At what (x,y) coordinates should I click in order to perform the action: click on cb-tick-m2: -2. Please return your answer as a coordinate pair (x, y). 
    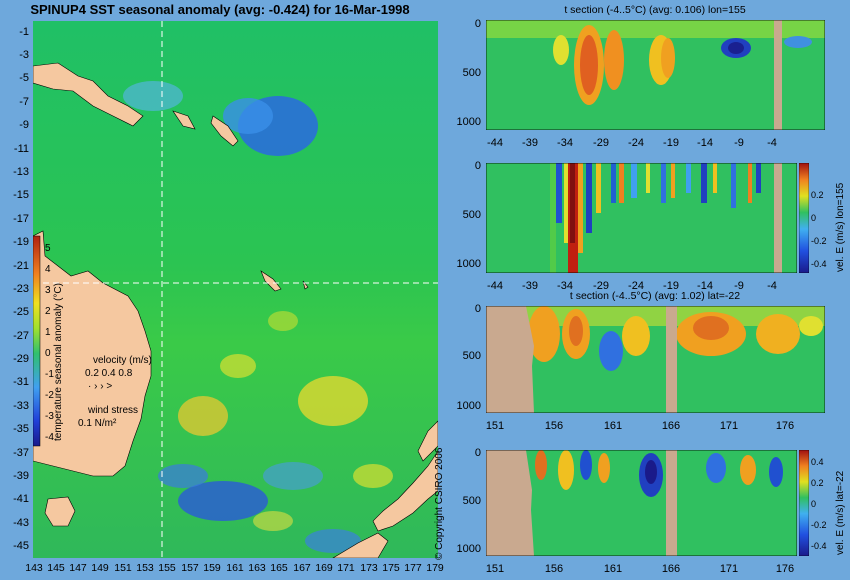
    Looking at the image, I should click on (49, 395).